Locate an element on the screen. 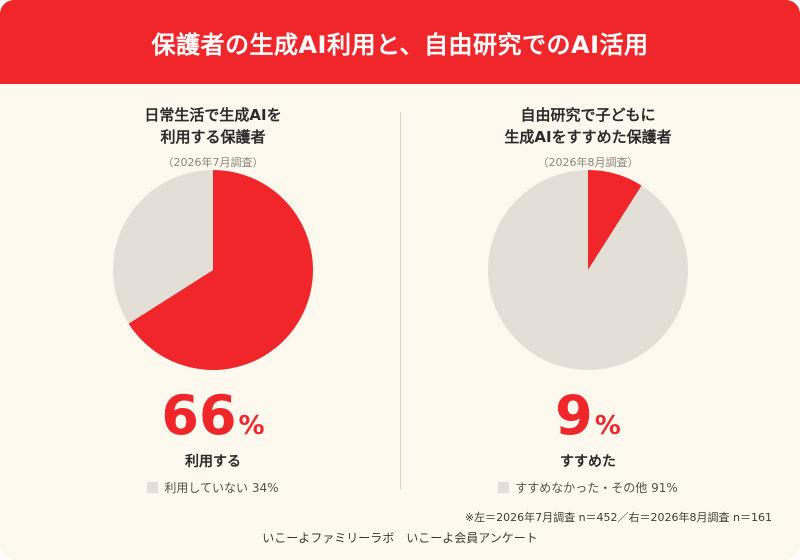  source-credit: いこーよファミリーラボ いこーよ会員アンケート is located at coordinates (400, 538).